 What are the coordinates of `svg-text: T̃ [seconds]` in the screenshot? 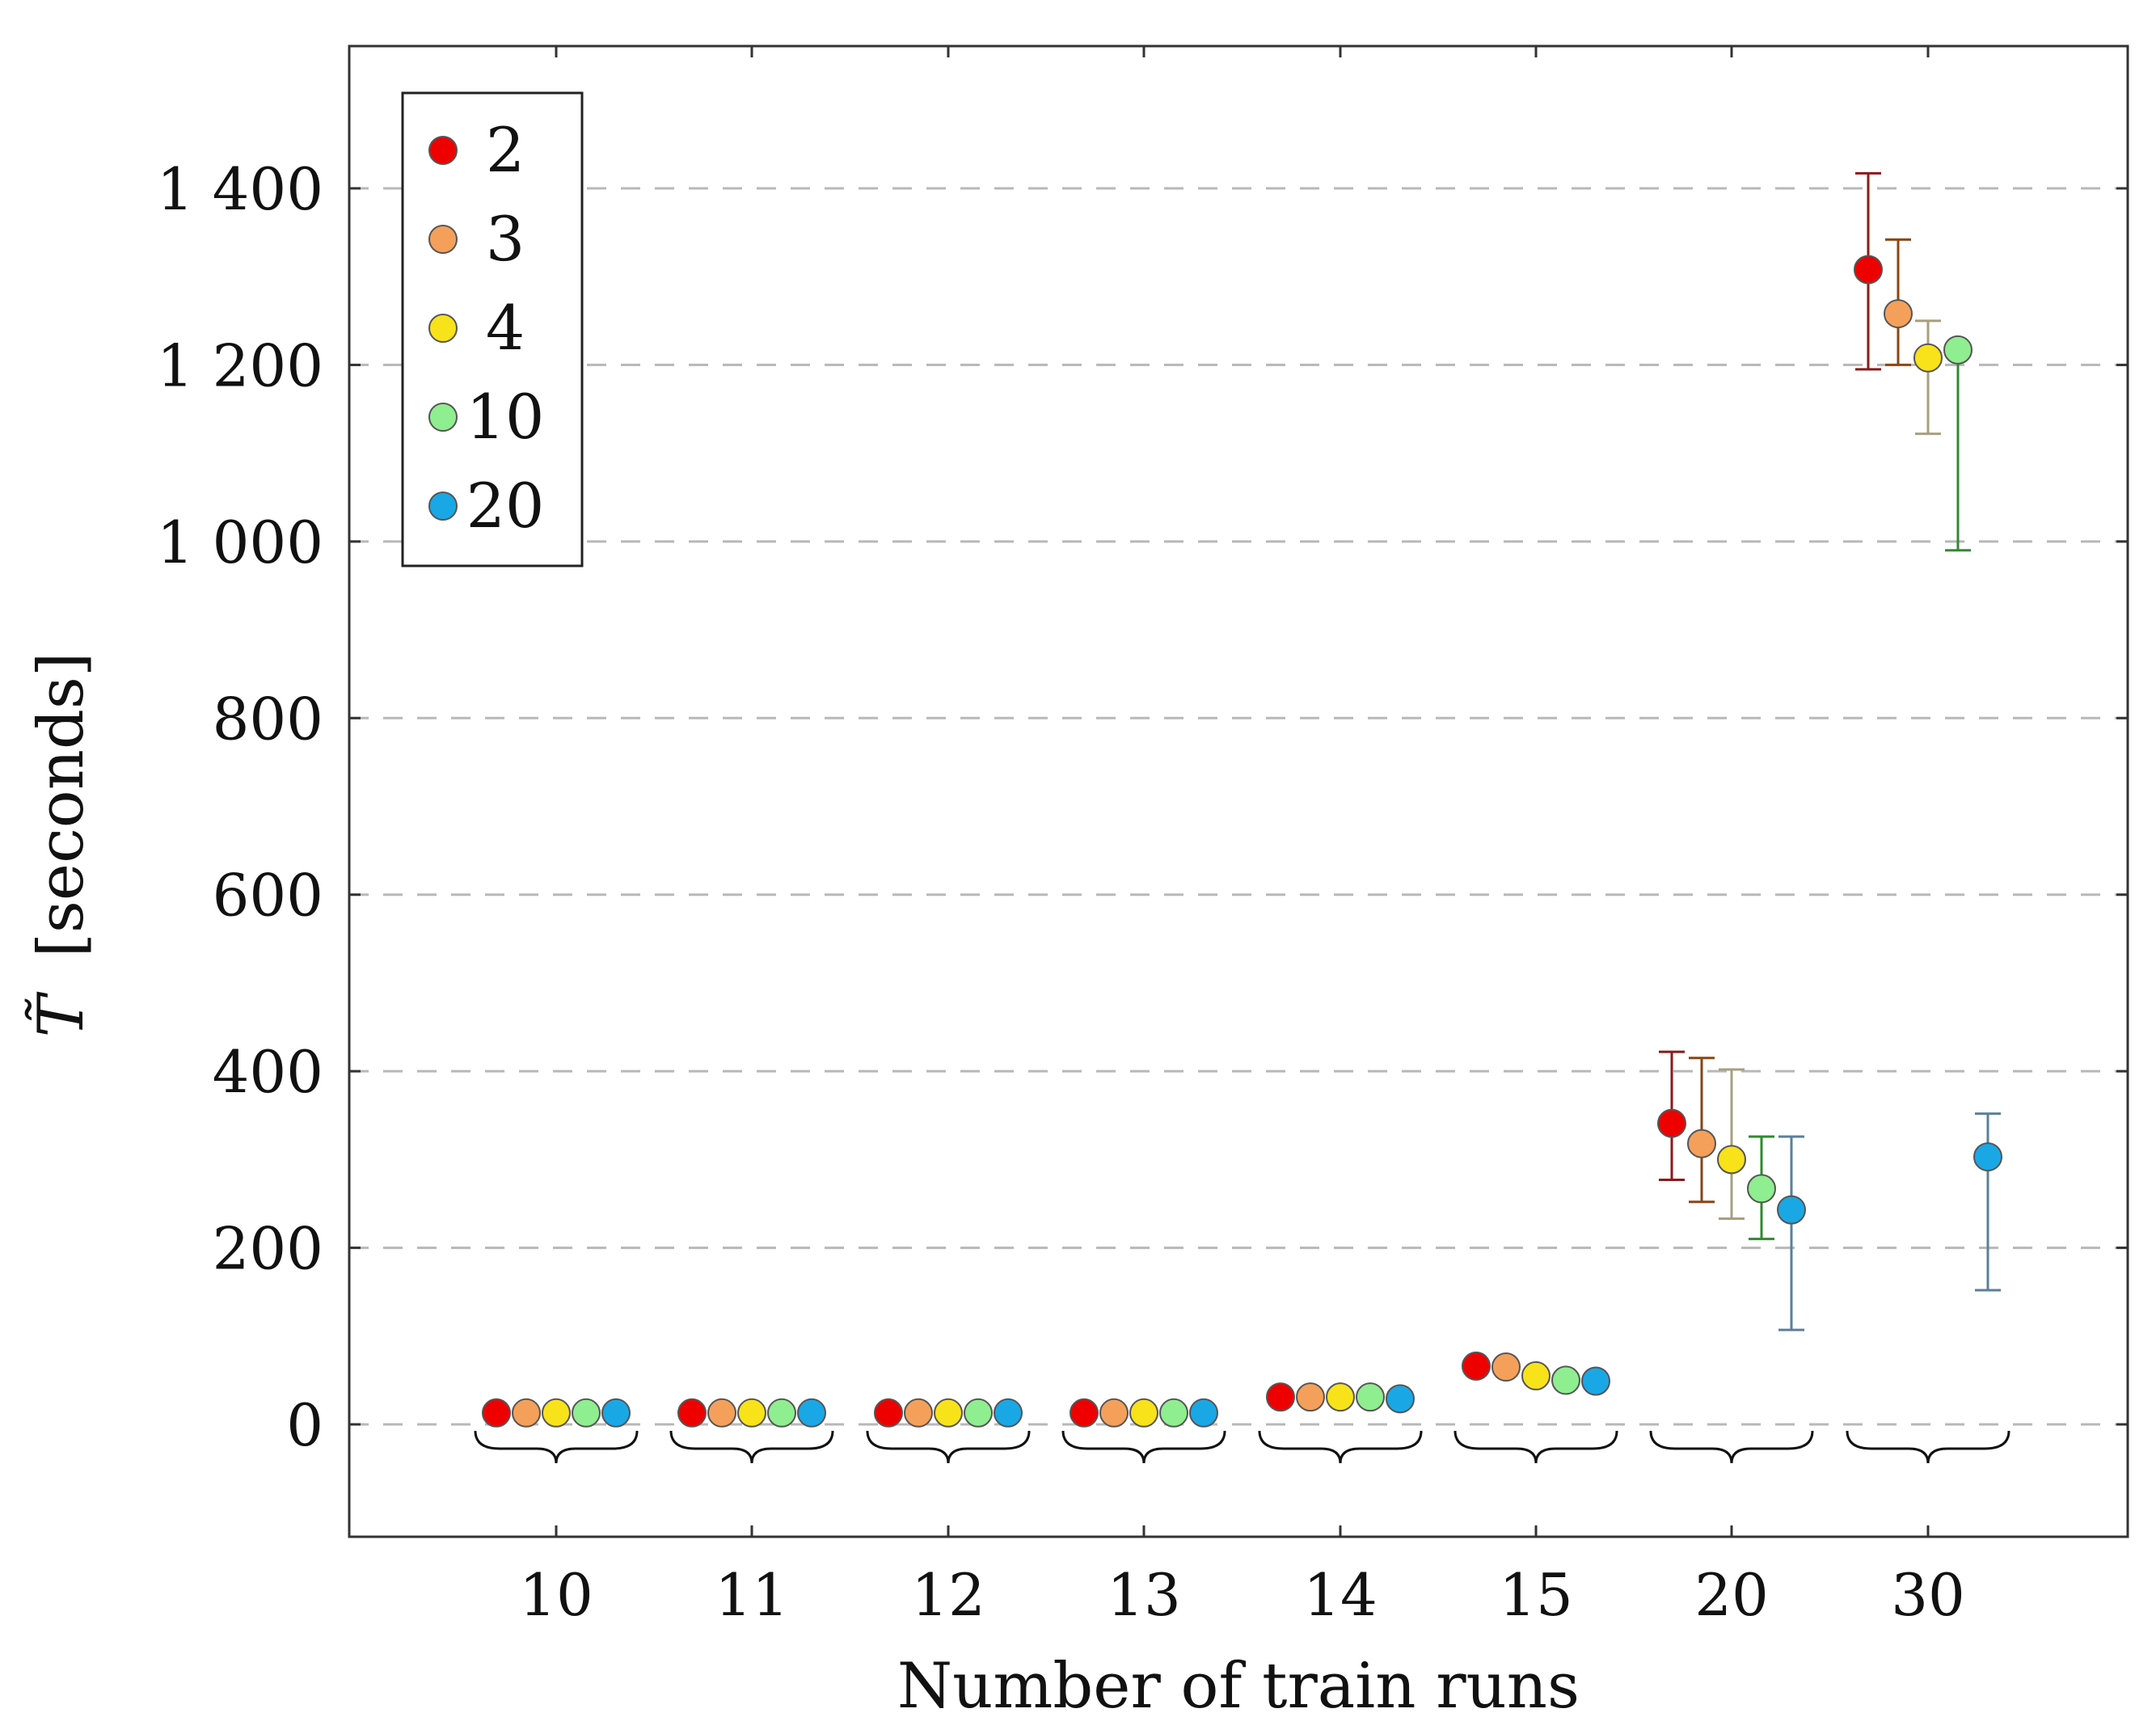 It's located at (61, 845).